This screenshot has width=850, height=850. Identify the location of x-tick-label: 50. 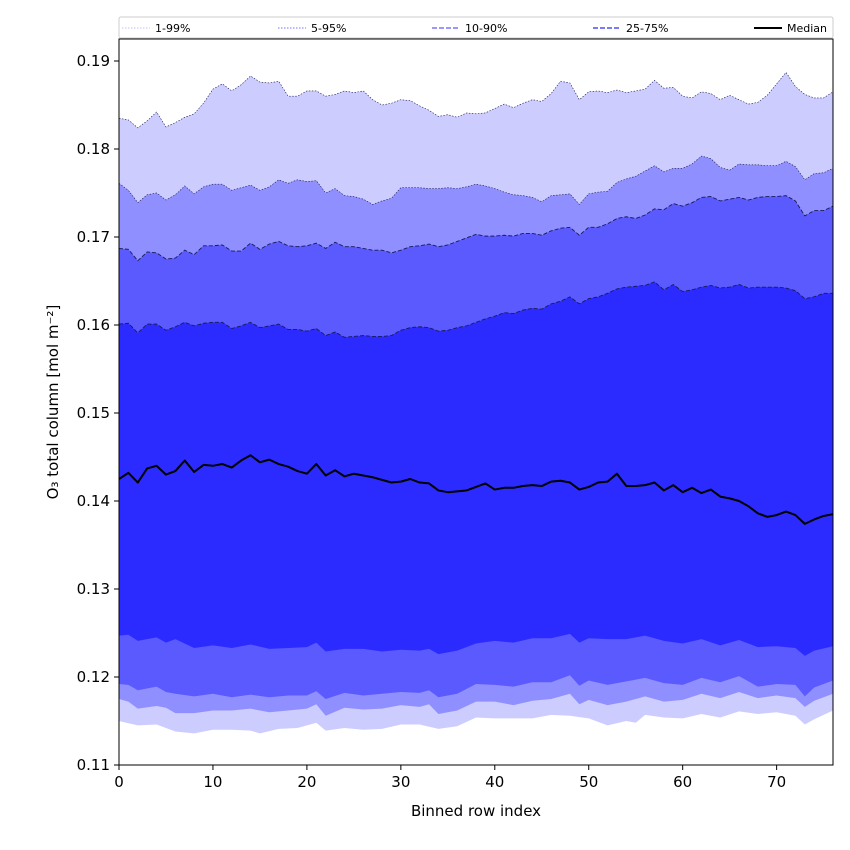
(588, 782).